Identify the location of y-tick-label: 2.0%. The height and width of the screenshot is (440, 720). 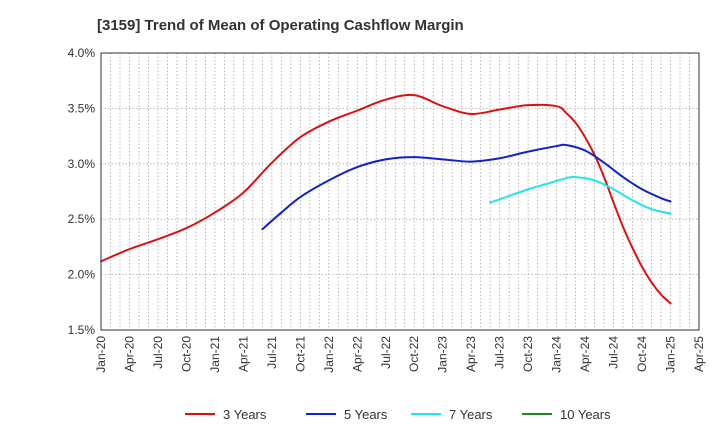
(82, 275).